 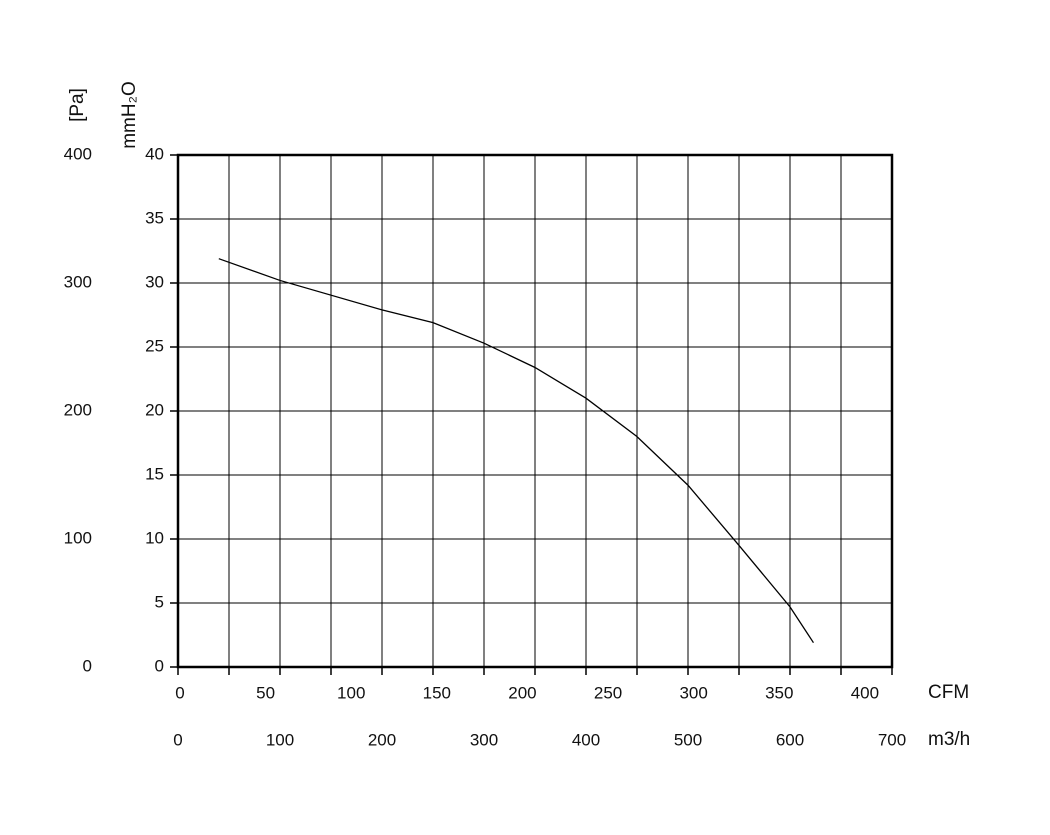 What do you see at coordinates (154, 345) in the screenshot?
I see `y-tick-label: 25` at bounding box center [154, 345].